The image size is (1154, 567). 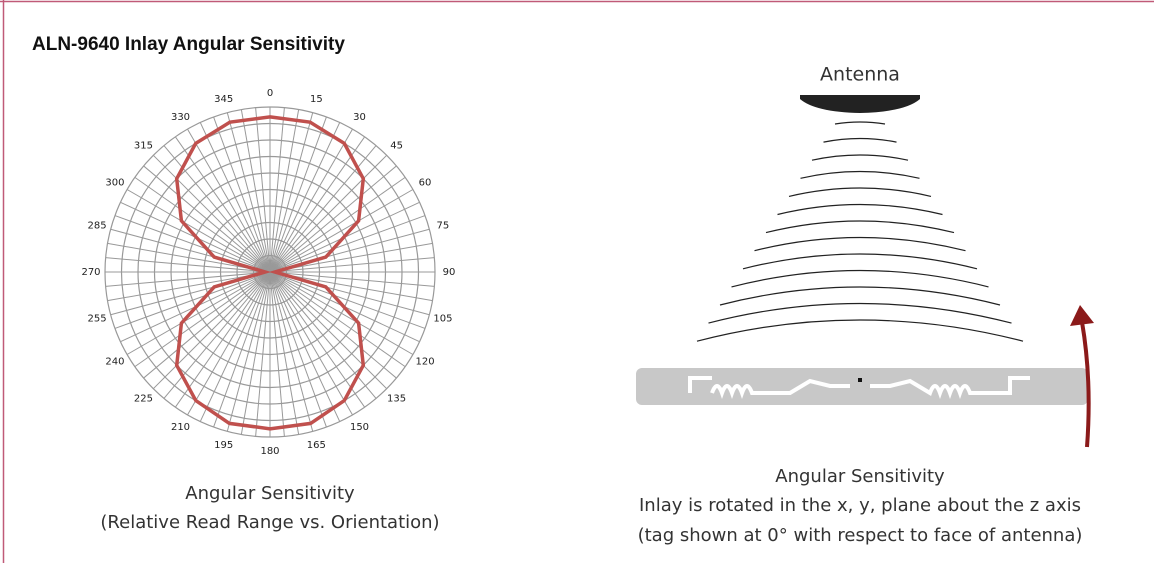 What do you see at coordinates (143, 145) in the screenshot?
I see `theta-tick-label: 315` at bounding box center [143, 145].